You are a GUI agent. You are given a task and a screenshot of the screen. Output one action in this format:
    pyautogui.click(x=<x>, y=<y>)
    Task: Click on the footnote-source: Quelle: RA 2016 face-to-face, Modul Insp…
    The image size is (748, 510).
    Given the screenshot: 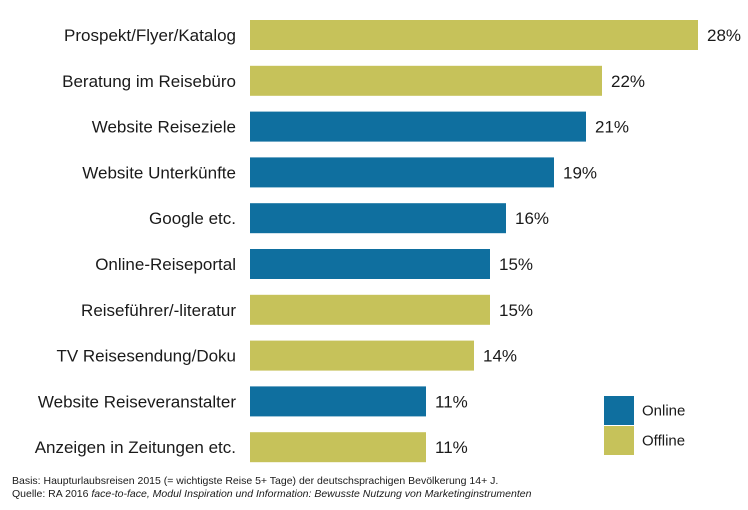 What is the action you would take?
    pyautogui.click(x=271, y=494)
    